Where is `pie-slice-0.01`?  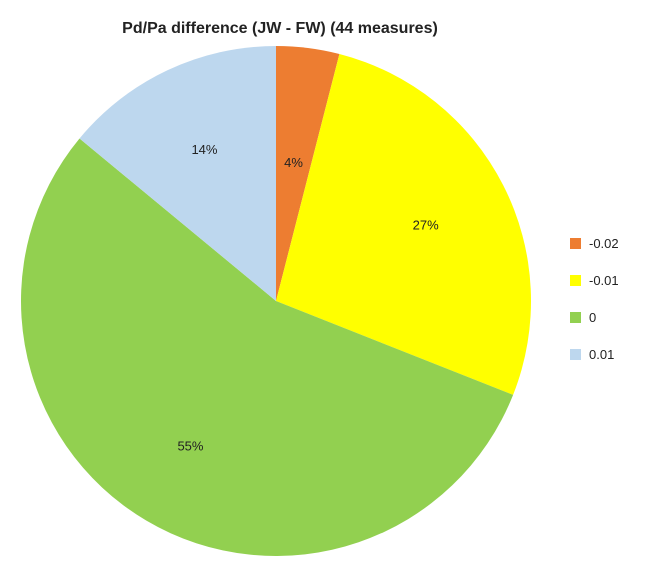 pie-slice-0.01 is located at coordinates (177, 173).